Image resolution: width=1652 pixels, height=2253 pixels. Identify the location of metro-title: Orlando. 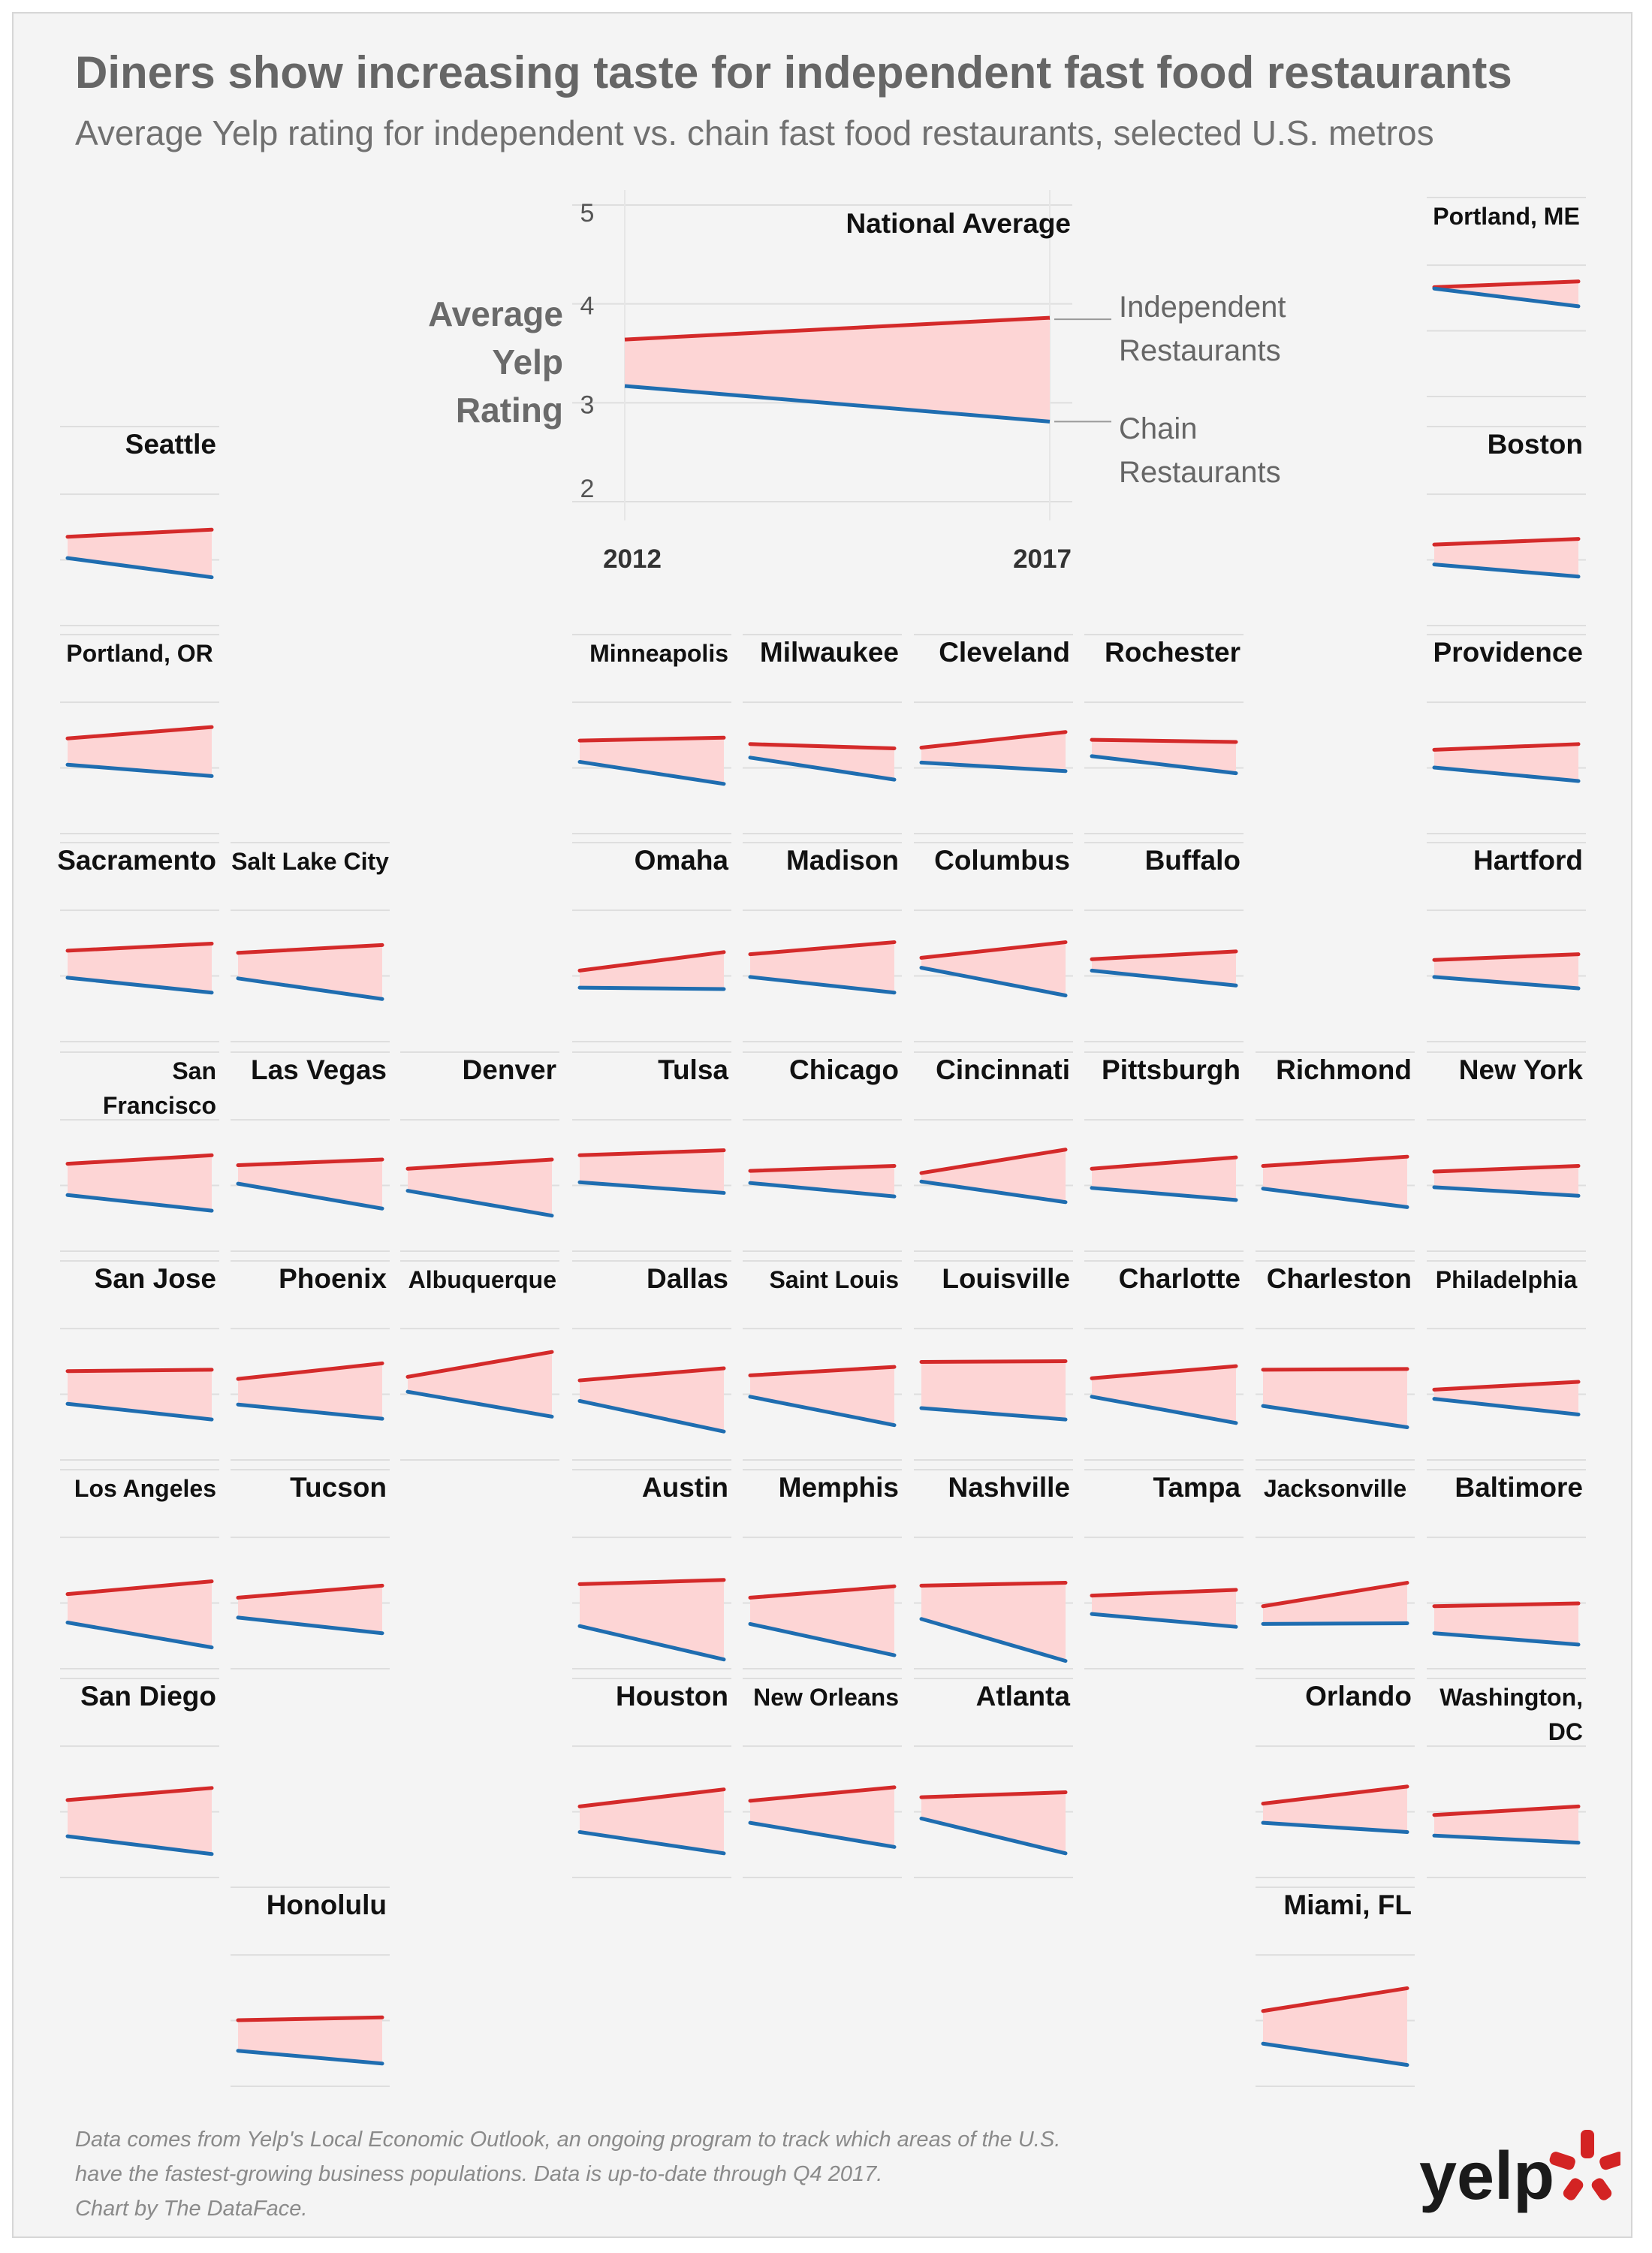
(1358, 1697).